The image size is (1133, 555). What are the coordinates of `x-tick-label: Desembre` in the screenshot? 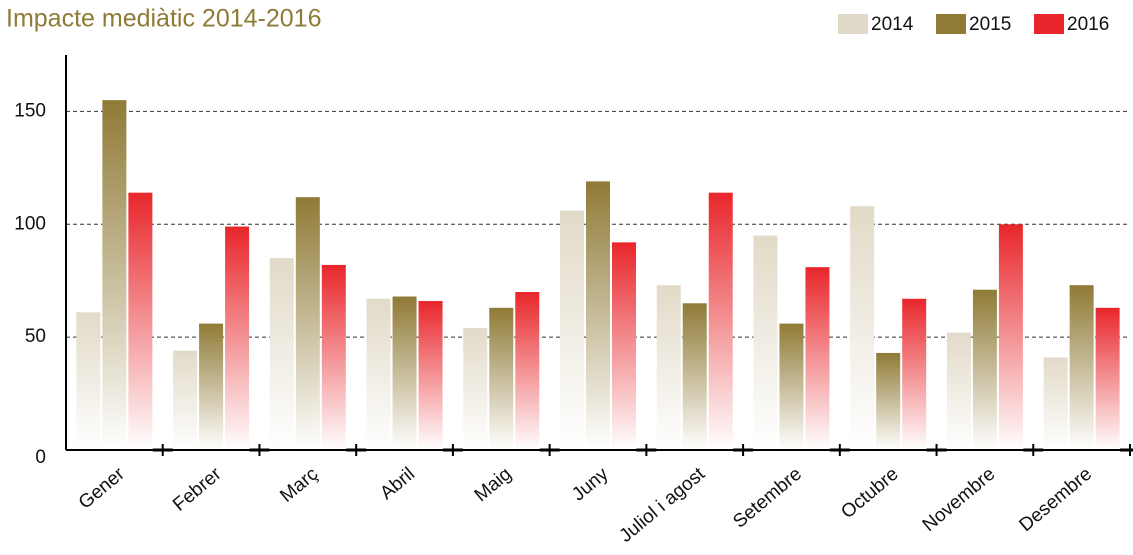 It's located at (1055, 500).